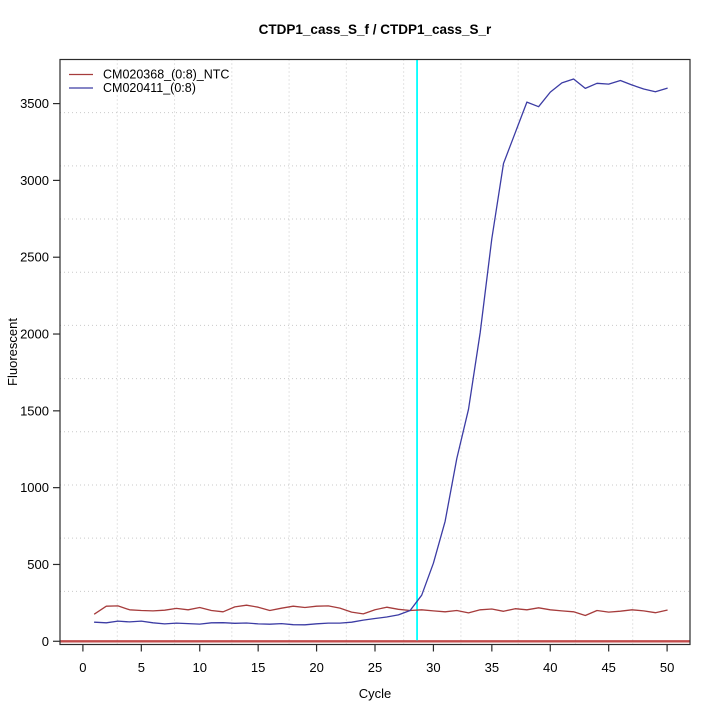  Describe the element at coordinates (375, 693) in the screenshot. I see `x-axis-label: Cycle` at that location.